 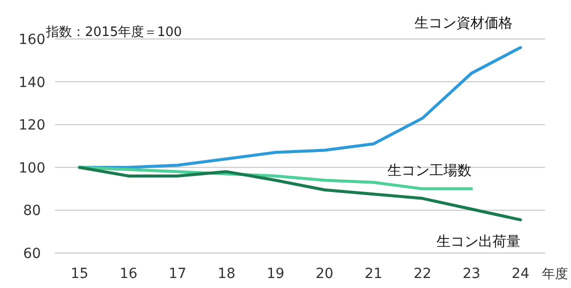 I want to click on y-tick-label: 140, so click(x=32, y=82).